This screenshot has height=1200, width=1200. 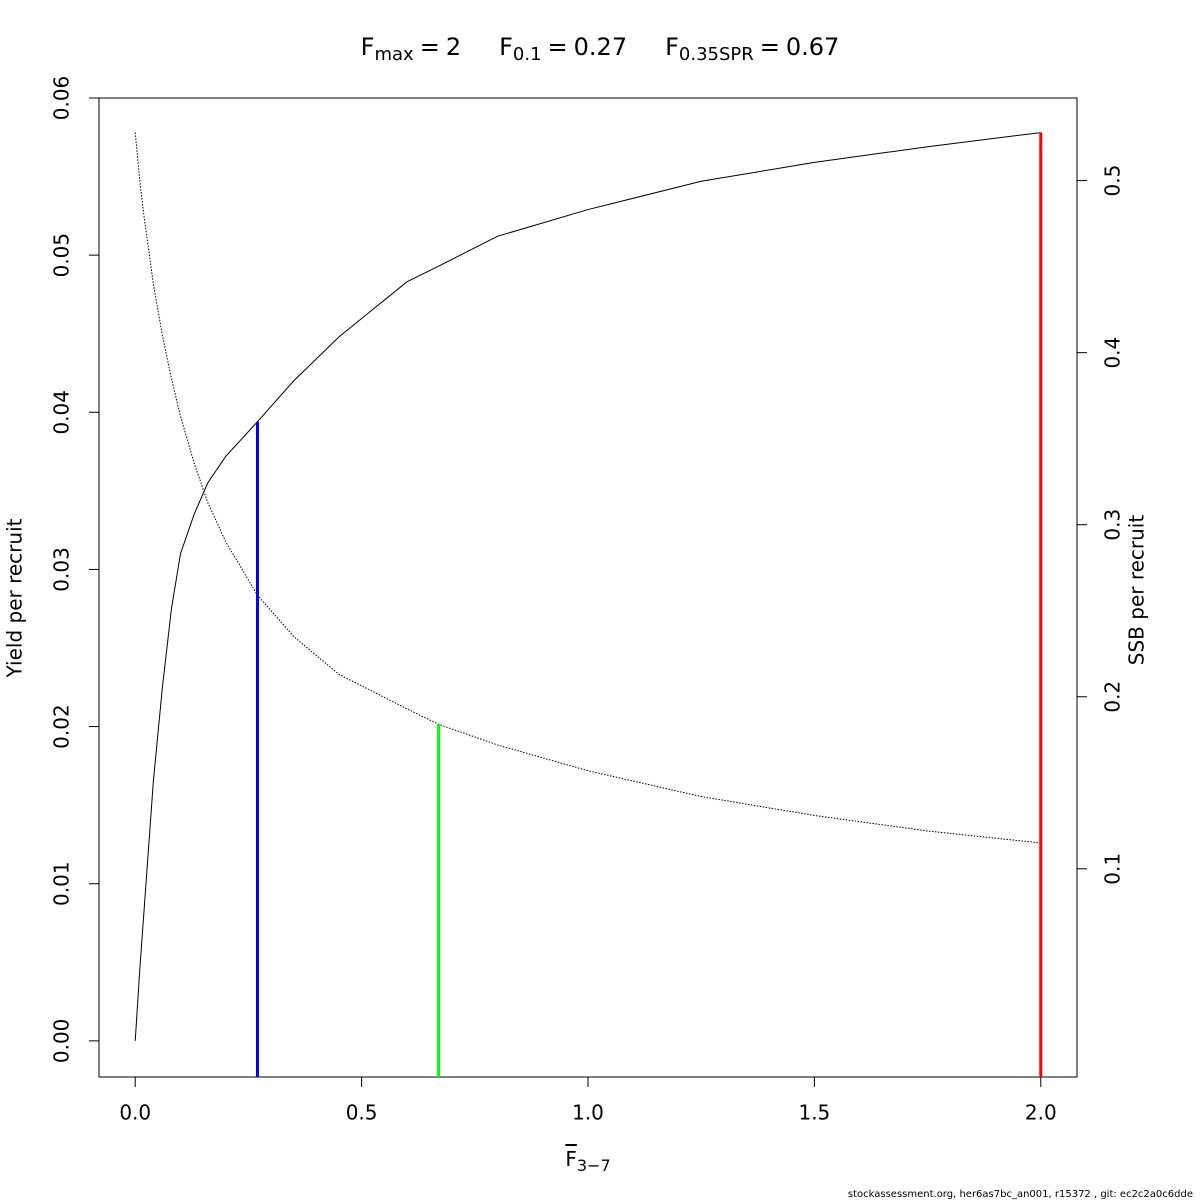 I want to click on y-tick-label: 0.03, so click(x=62, y=569).